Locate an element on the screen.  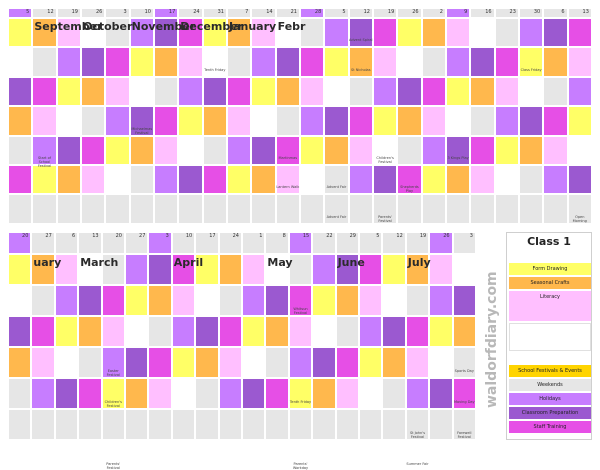
event-label: Tenth Friday is located at coordinates (300, 402).